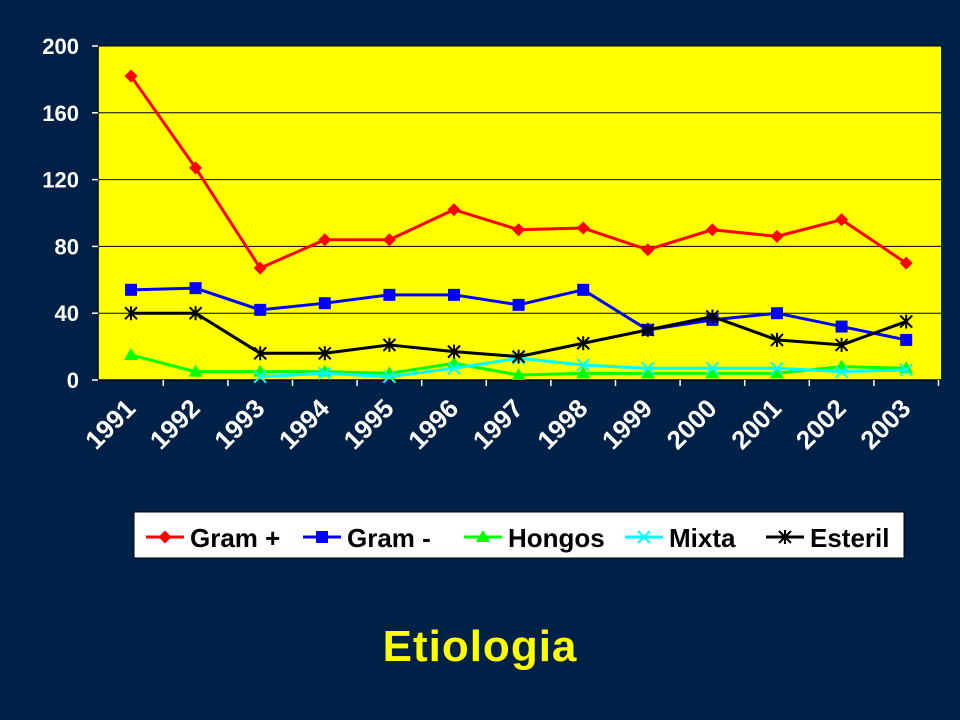 The height and width of the screenshot is (720, 960). I want to click on legend-item: Esteril, so click(828, 538).